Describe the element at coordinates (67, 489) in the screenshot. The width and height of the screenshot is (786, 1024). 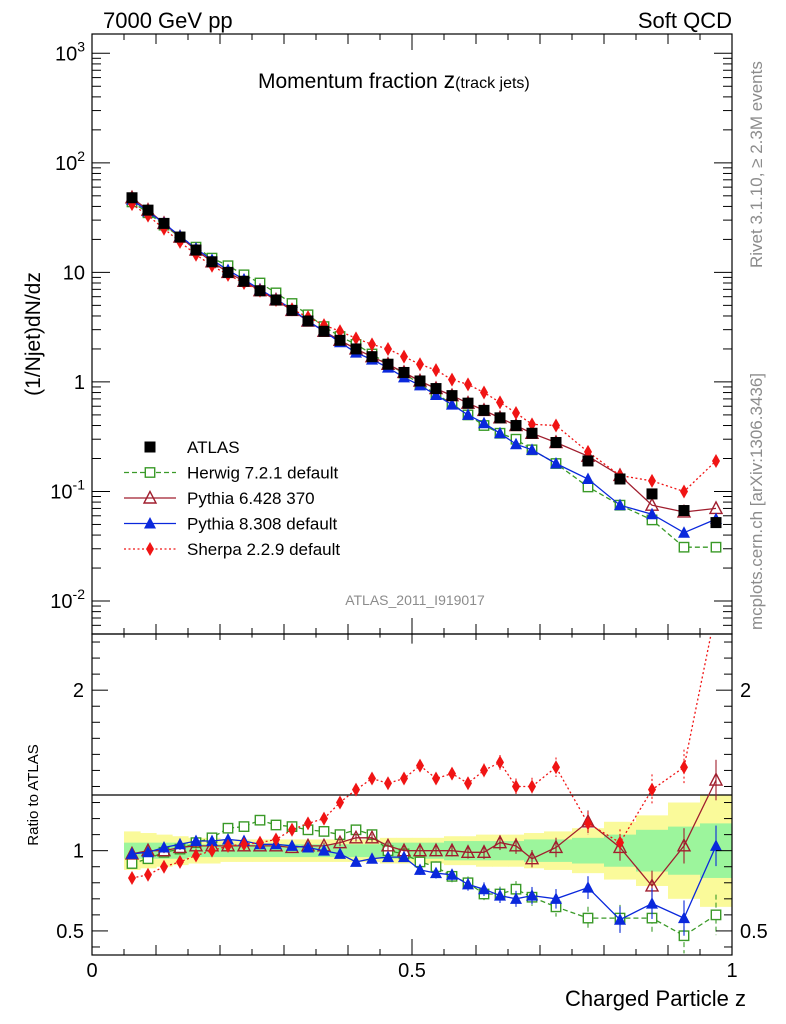
I see `y-tick-label: 10⁻¹` at that location.